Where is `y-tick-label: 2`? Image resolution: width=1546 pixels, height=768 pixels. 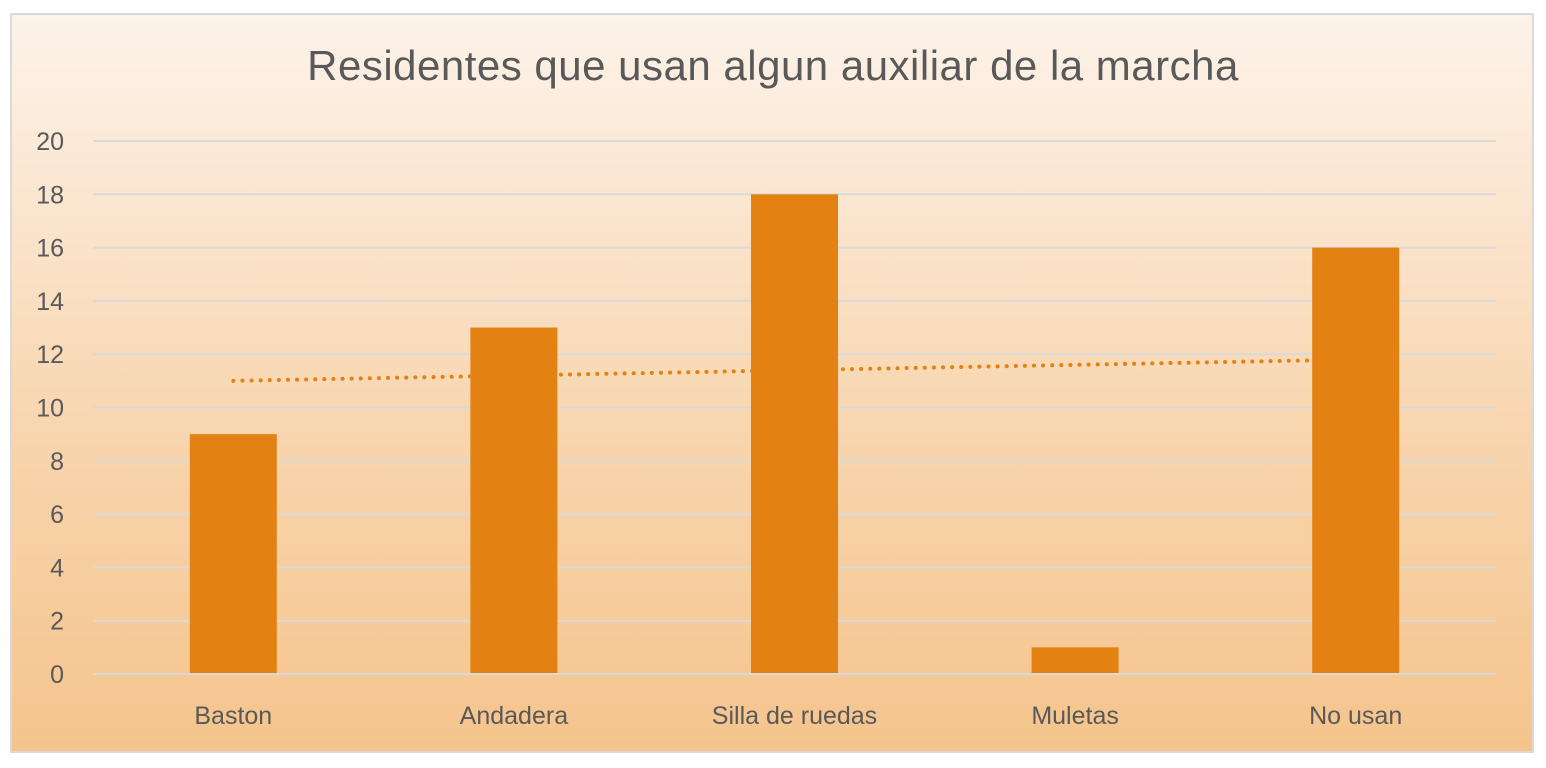 y-tick-label: 2 is located at coordinates (57, 622).